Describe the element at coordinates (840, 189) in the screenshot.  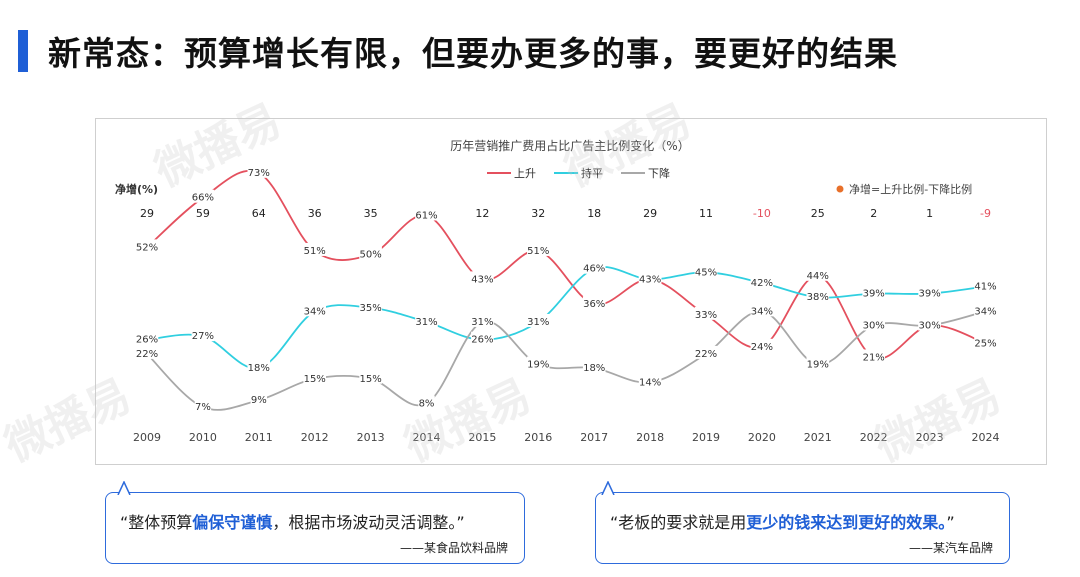
I see `net-note-dot` at that location.